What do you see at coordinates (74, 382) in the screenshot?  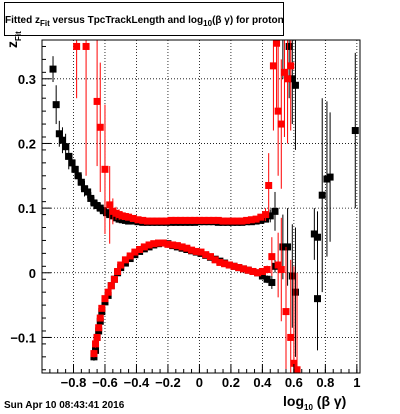 I see `x-tick-label: −0.8` at bounding box center [74, 382].